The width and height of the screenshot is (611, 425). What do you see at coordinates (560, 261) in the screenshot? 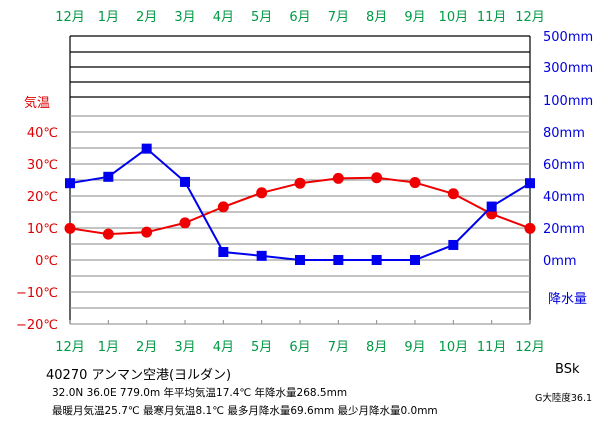
I see `prec-tick-label: 0mm` at bounding box center [560, 261].